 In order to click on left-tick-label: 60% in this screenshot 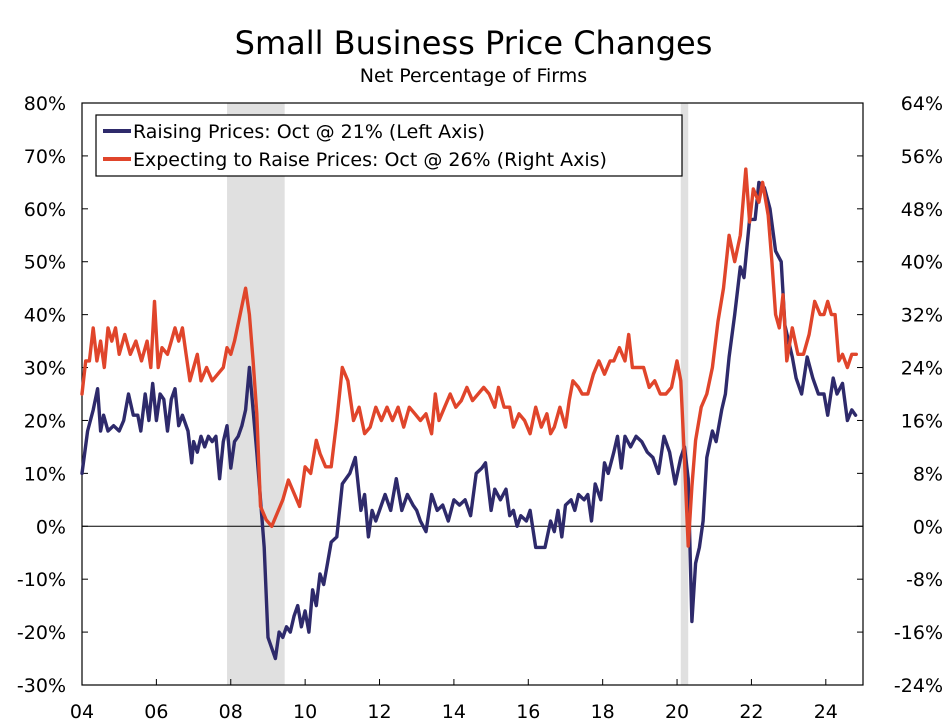, I will do `click(45, 210)`.